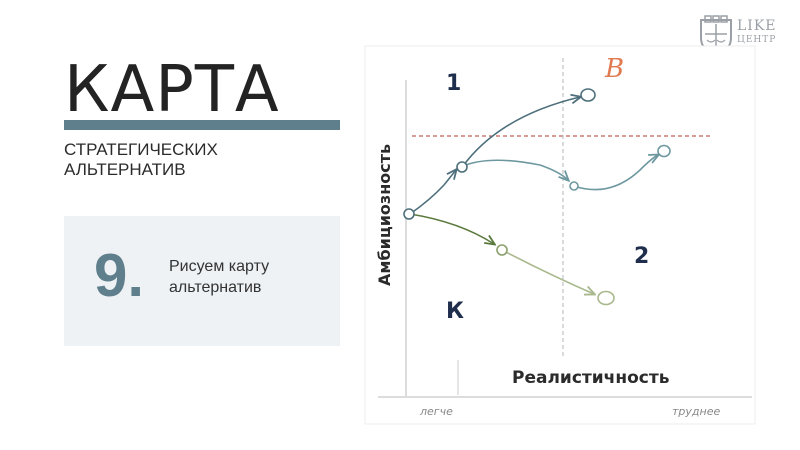  Describe the element at coordinates (462, 167) in the screenshot. I see `node-hub` at that location.